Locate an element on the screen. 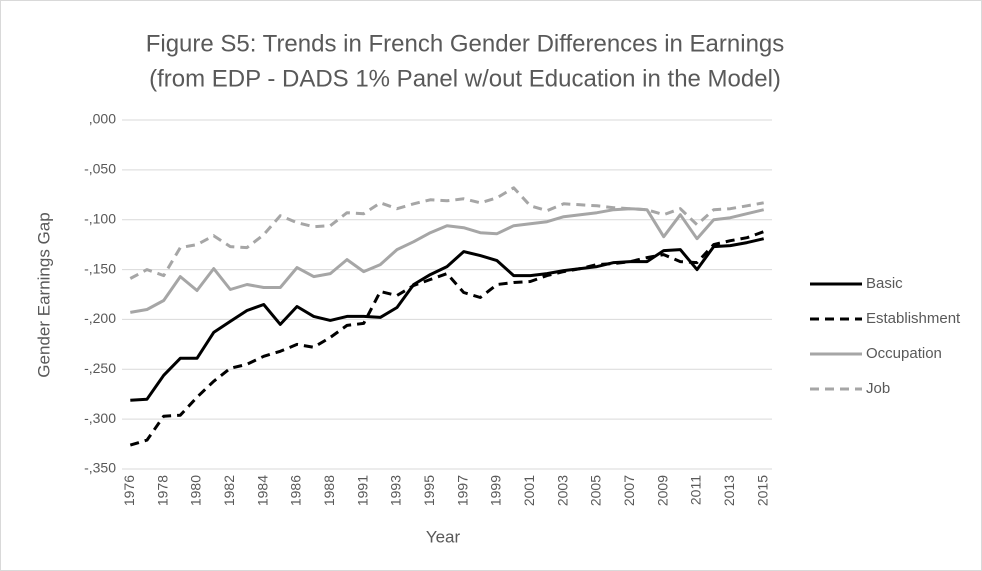 The image size is (982, 571). x-tick-label: 1991 is located at coordinates (362, 490).